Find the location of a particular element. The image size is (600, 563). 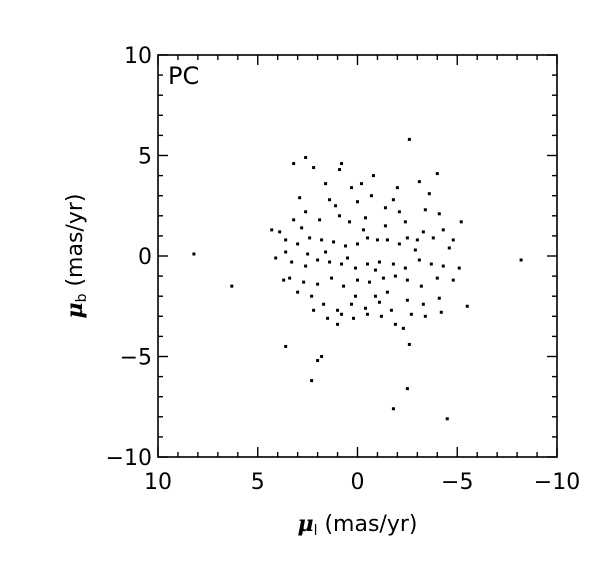

panel-label: PC is located at coordinates (183, 76).